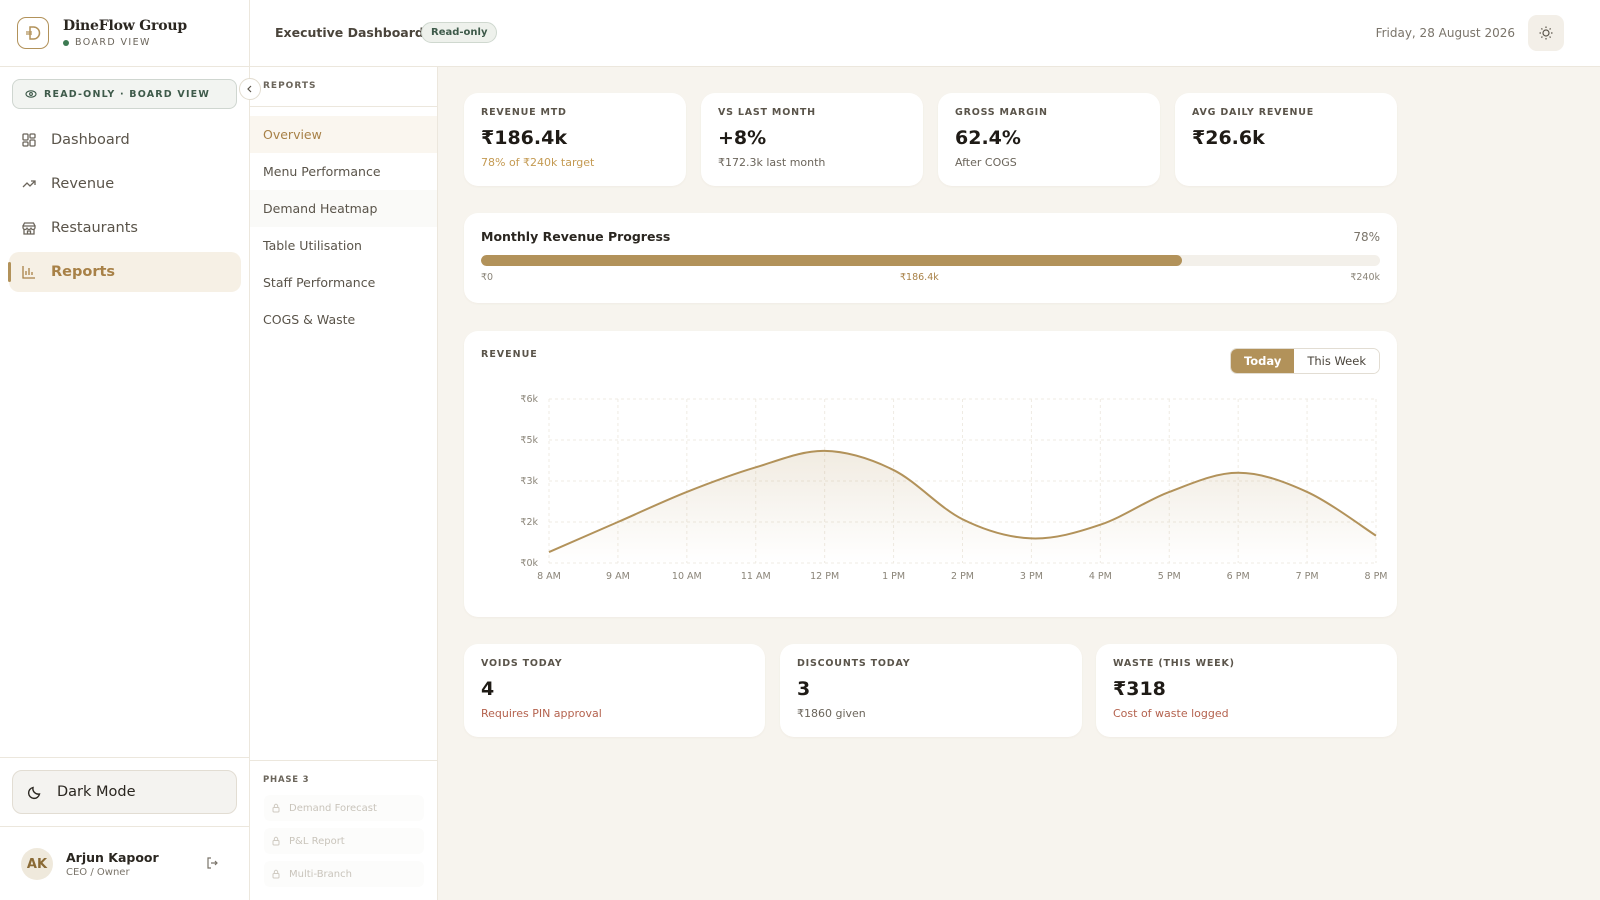 This screenshot has width=1600, height=900. Describe the element at coordinates (1100, 576) in the screenshot. I see `x-tick-label: 4 PM` at that location.